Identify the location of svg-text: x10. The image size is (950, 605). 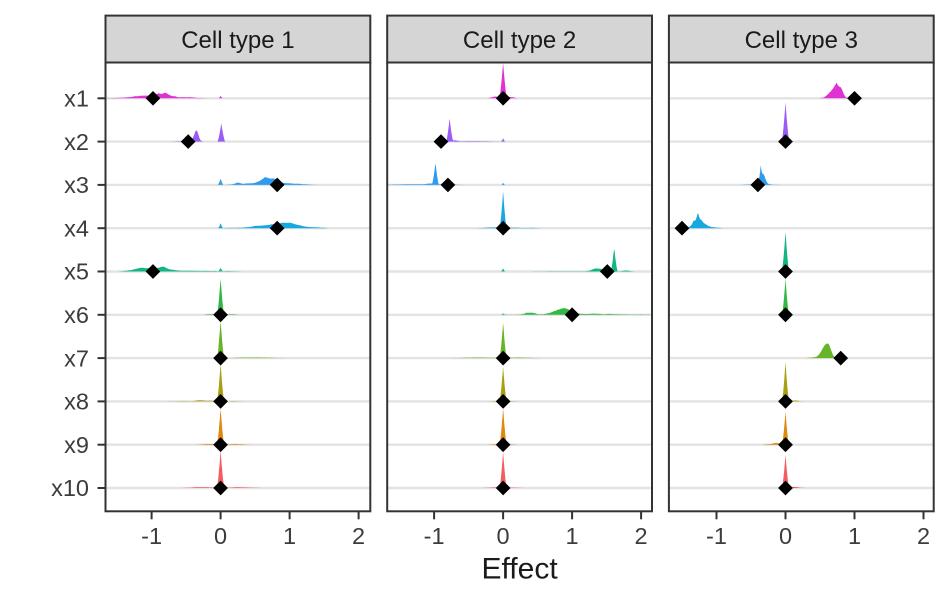
(70, 488).